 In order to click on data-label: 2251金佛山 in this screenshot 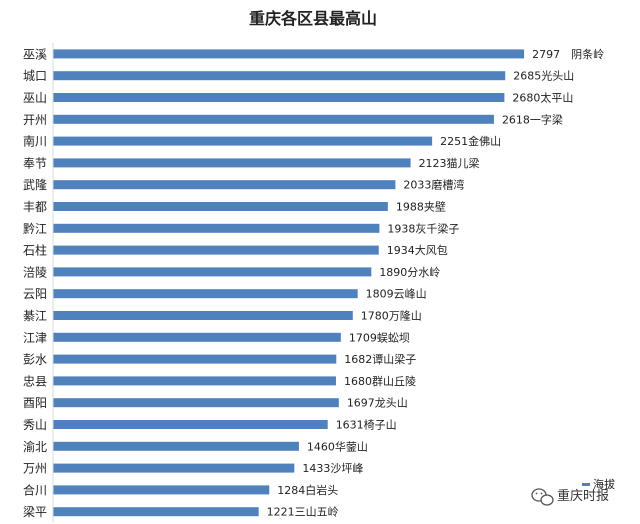, I will do `click(470, 141)`.